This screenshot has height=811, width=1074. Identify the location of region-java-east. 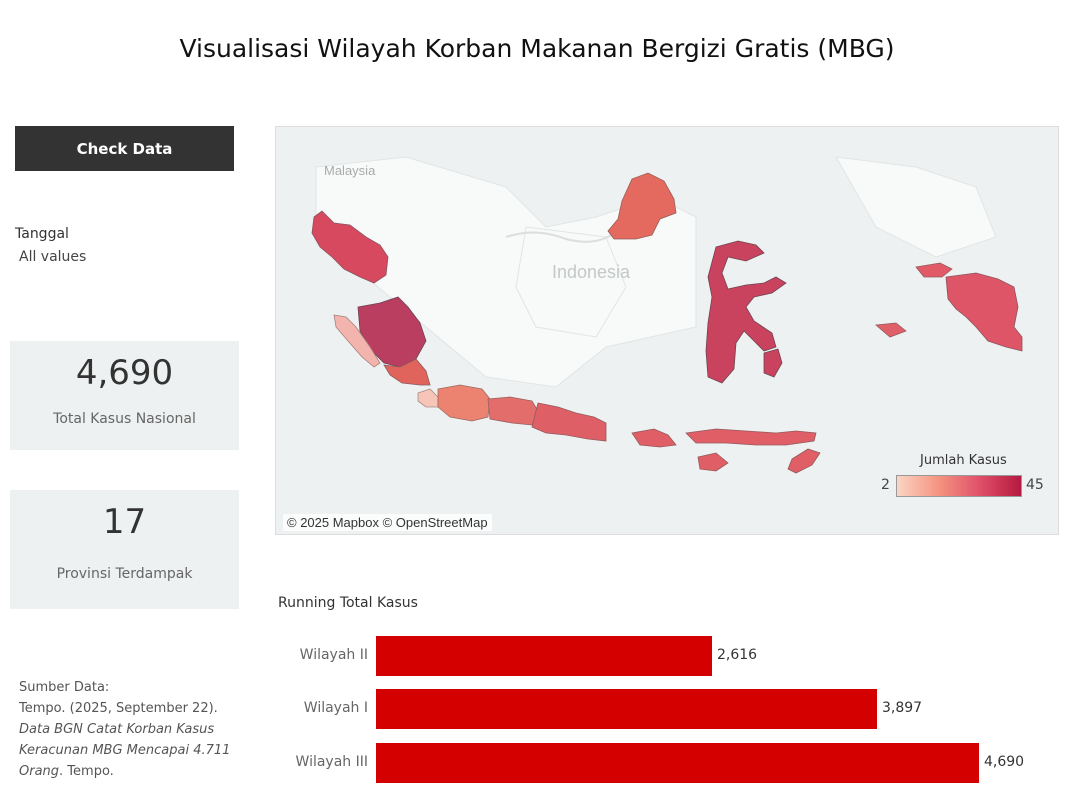
(569, 422).